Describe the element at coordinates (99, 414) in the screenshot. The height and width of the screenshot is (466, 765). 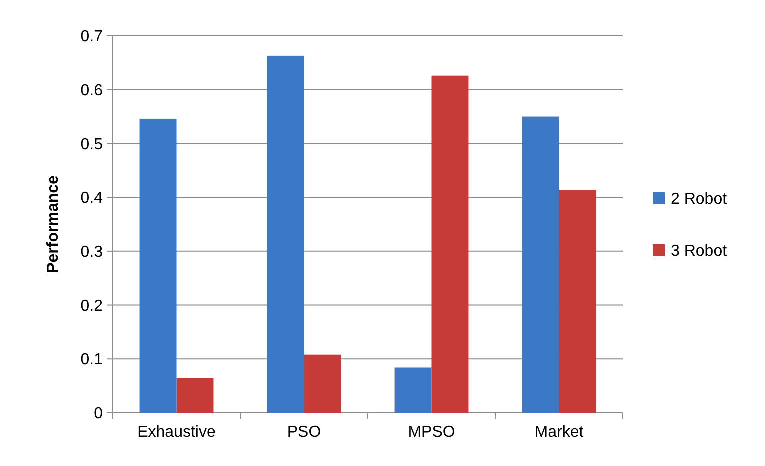
I see `y-tick-label: 0` at that location.